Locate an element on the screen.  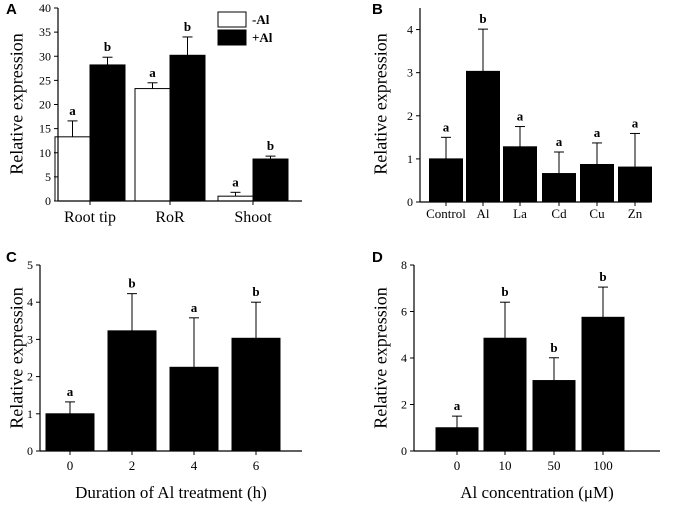
x-tick-label: Control is located at coordinates (446, 213).